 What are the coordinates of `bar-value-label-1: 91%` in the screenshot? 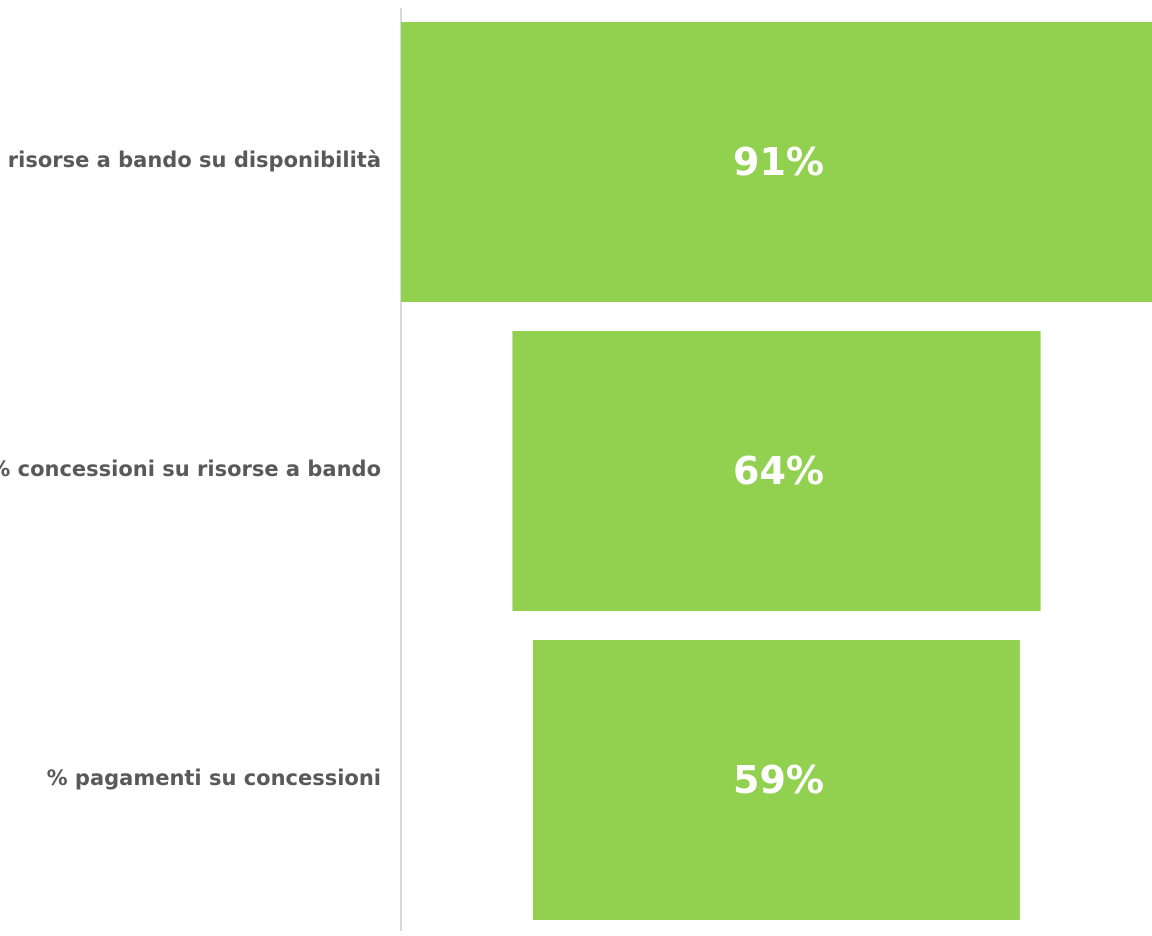 It's located at (778, 162).